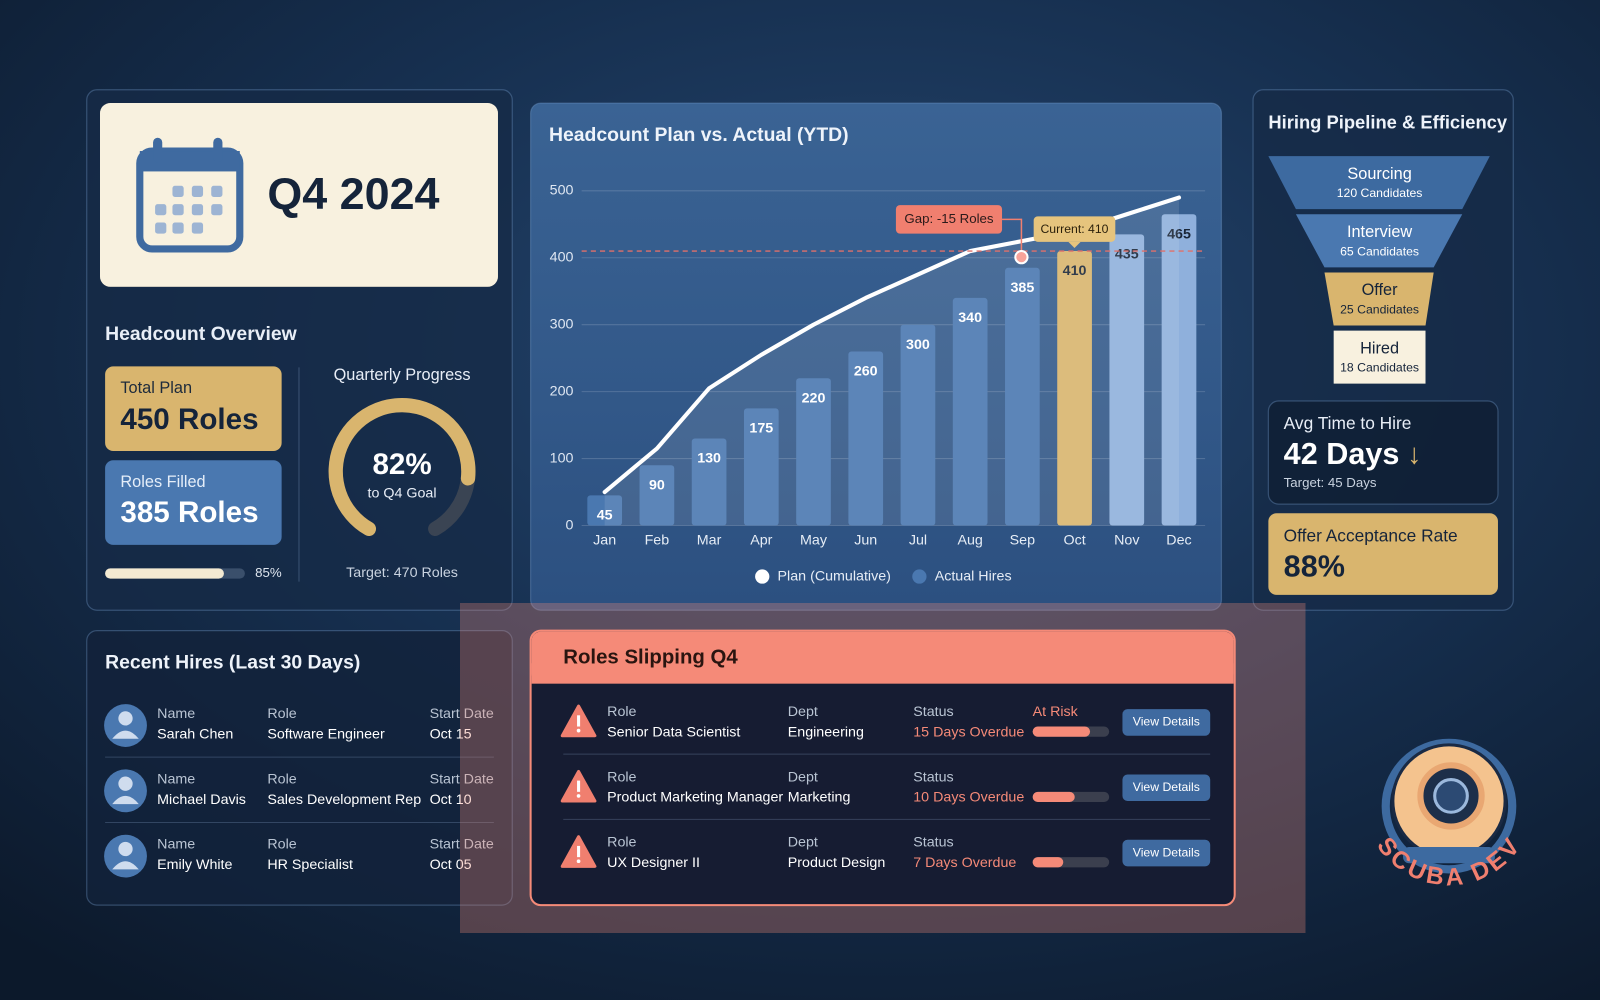 The height and width of the screenshot is (1000, 1600). Describe the element at coordinates (1314, 566) in the screenshot. I see `kpi-value: 88%` at that location.